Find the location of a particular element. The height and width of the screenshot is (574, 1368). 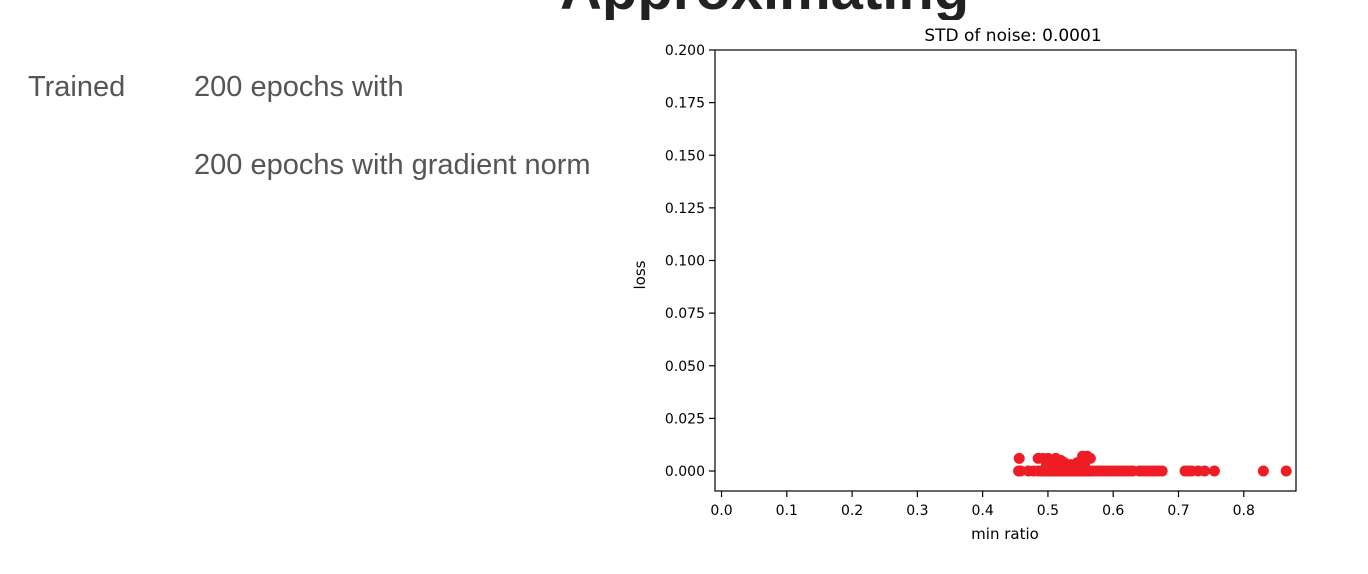

x-tick-label: 0.0 is located at coordinates (721, 511).